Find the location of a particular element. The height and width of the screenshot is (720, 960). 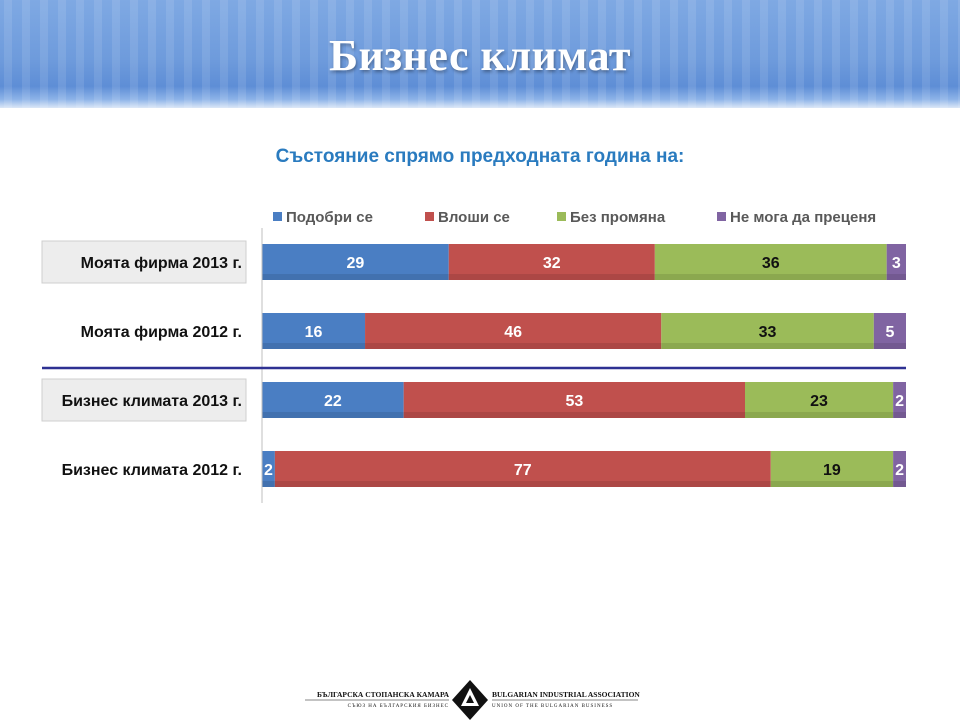

slide-title: Бизнес климат is located at coordinates (480, 55).